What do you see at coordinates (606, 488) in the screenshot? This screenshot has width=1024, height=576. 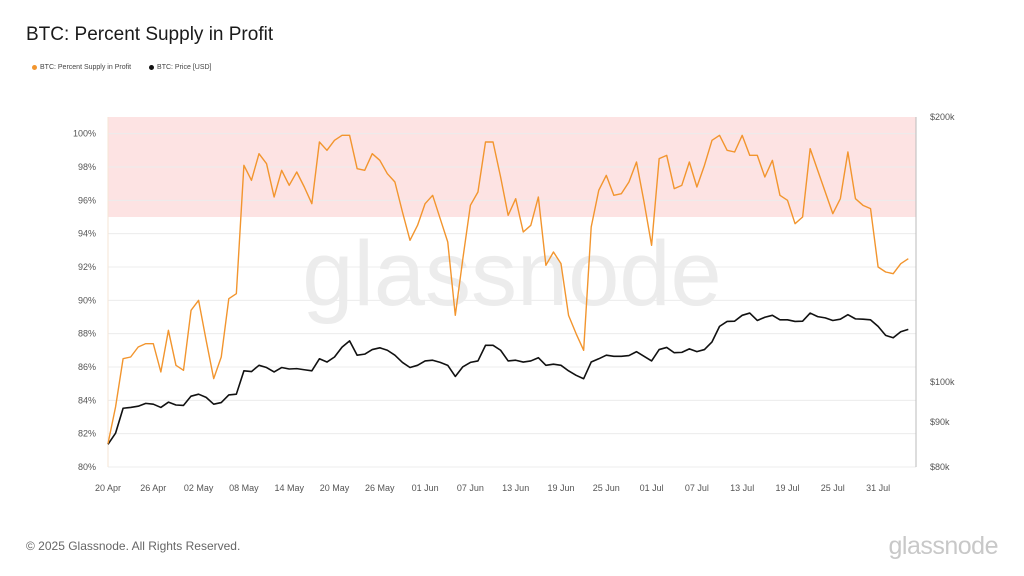 I see `x-tick-label: 25 Jun` at bounding box center [606, 488].